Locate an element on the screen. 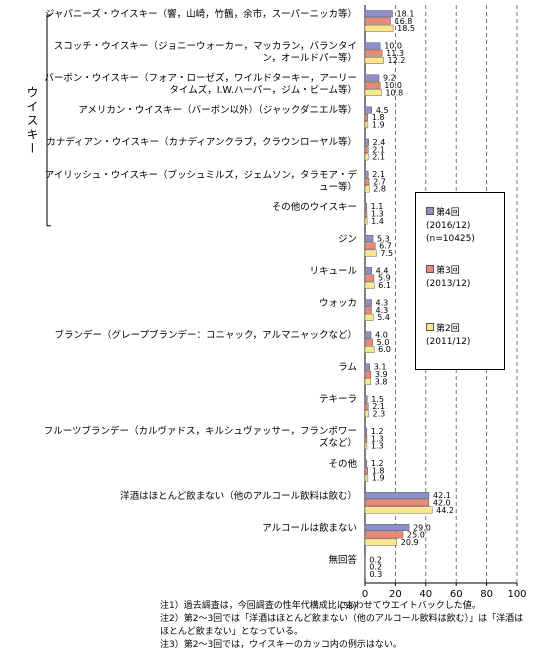 The width and height of the screenshot is (537, 659). legend-detail: (2011/12) is located at coordinates (448, 342).